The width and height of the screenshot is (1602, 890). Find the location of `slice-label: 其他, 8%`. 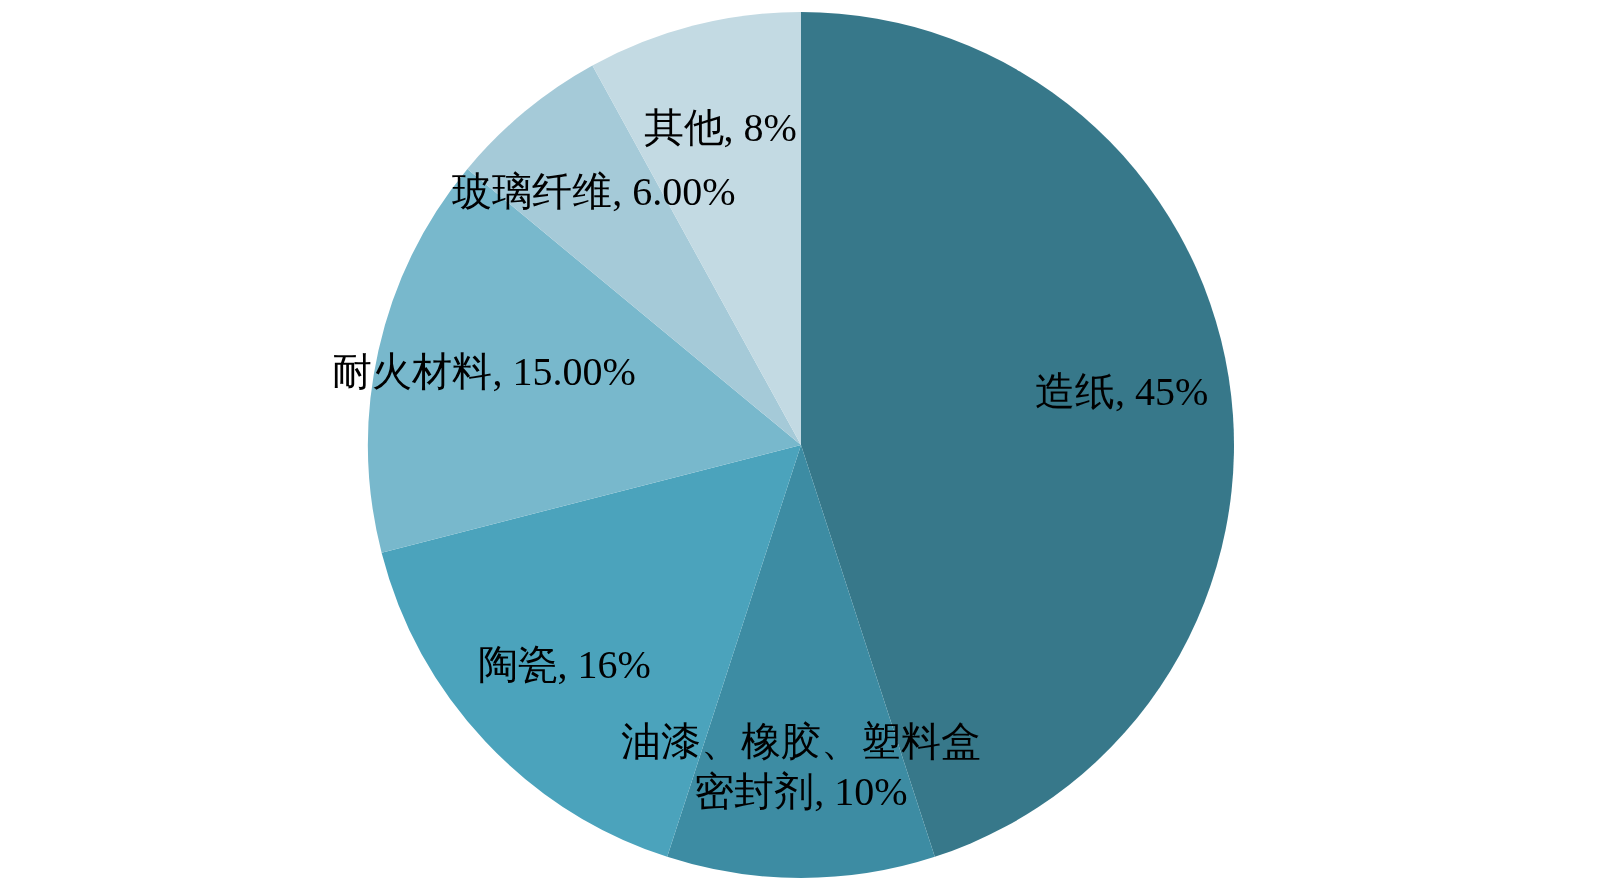

slice-label: 其他, 8% is located at coordinates (720, 127).